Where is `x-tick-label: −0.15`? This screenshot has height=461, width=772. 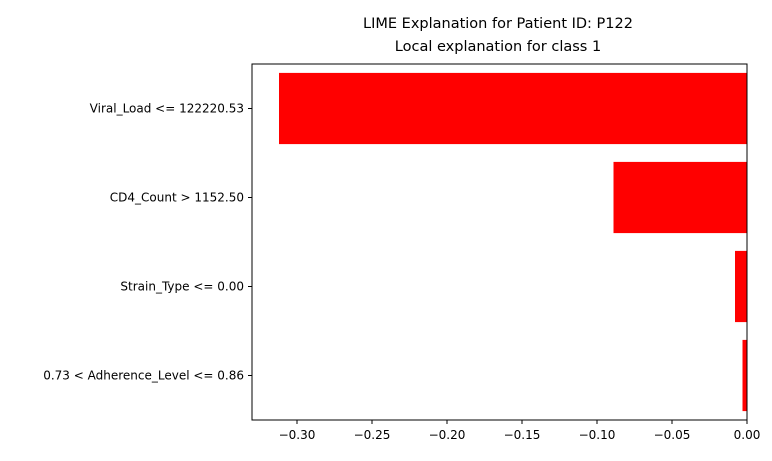
x-tick-label: −0.15 is located at coordinates (522, 435).